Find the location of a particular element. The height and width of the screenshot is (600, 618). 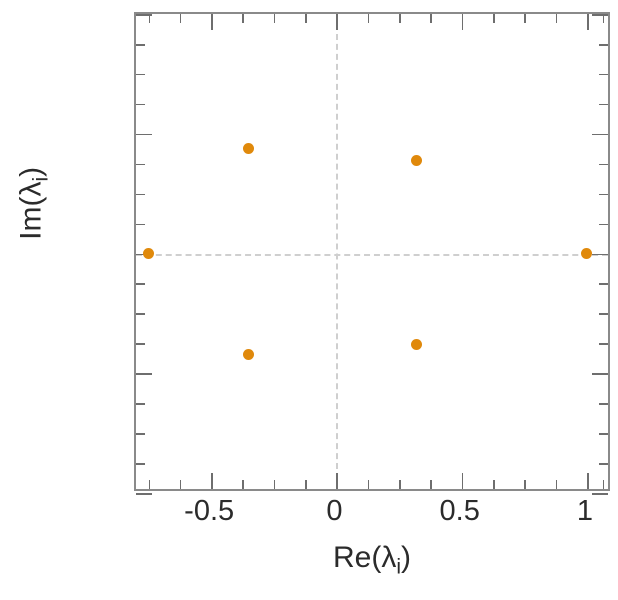

x-axis-tick-label: -0.5 is located at coordinates (209, 511).